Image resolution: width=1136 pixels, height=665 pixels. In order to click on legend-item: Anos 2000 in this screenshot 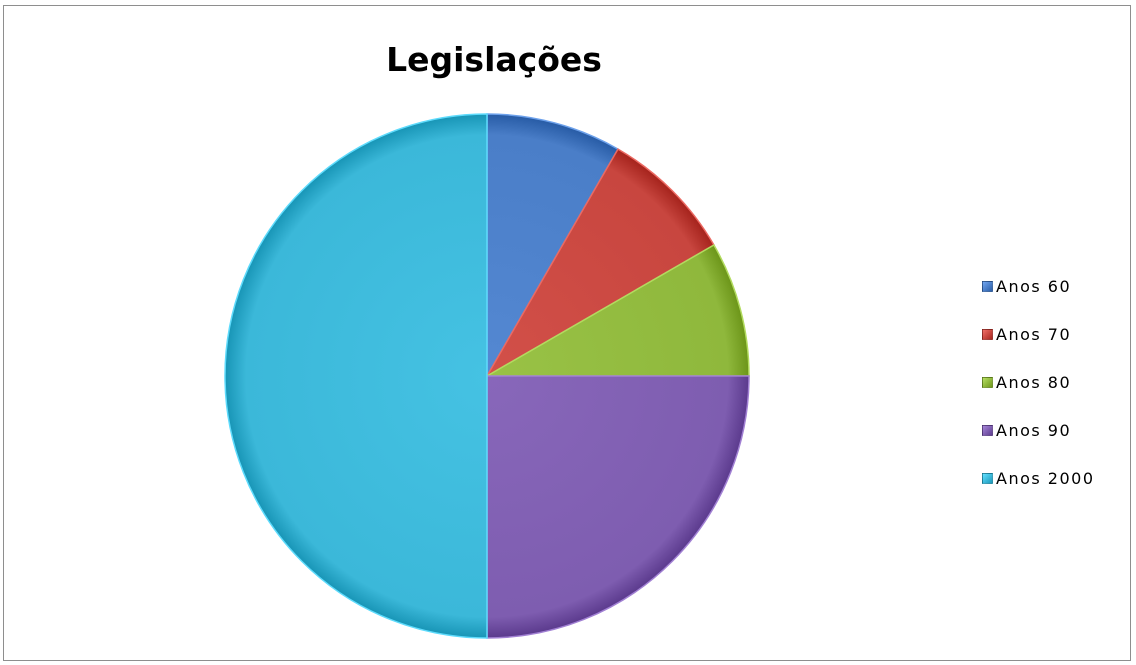, I will do `click(1052, 478)`.